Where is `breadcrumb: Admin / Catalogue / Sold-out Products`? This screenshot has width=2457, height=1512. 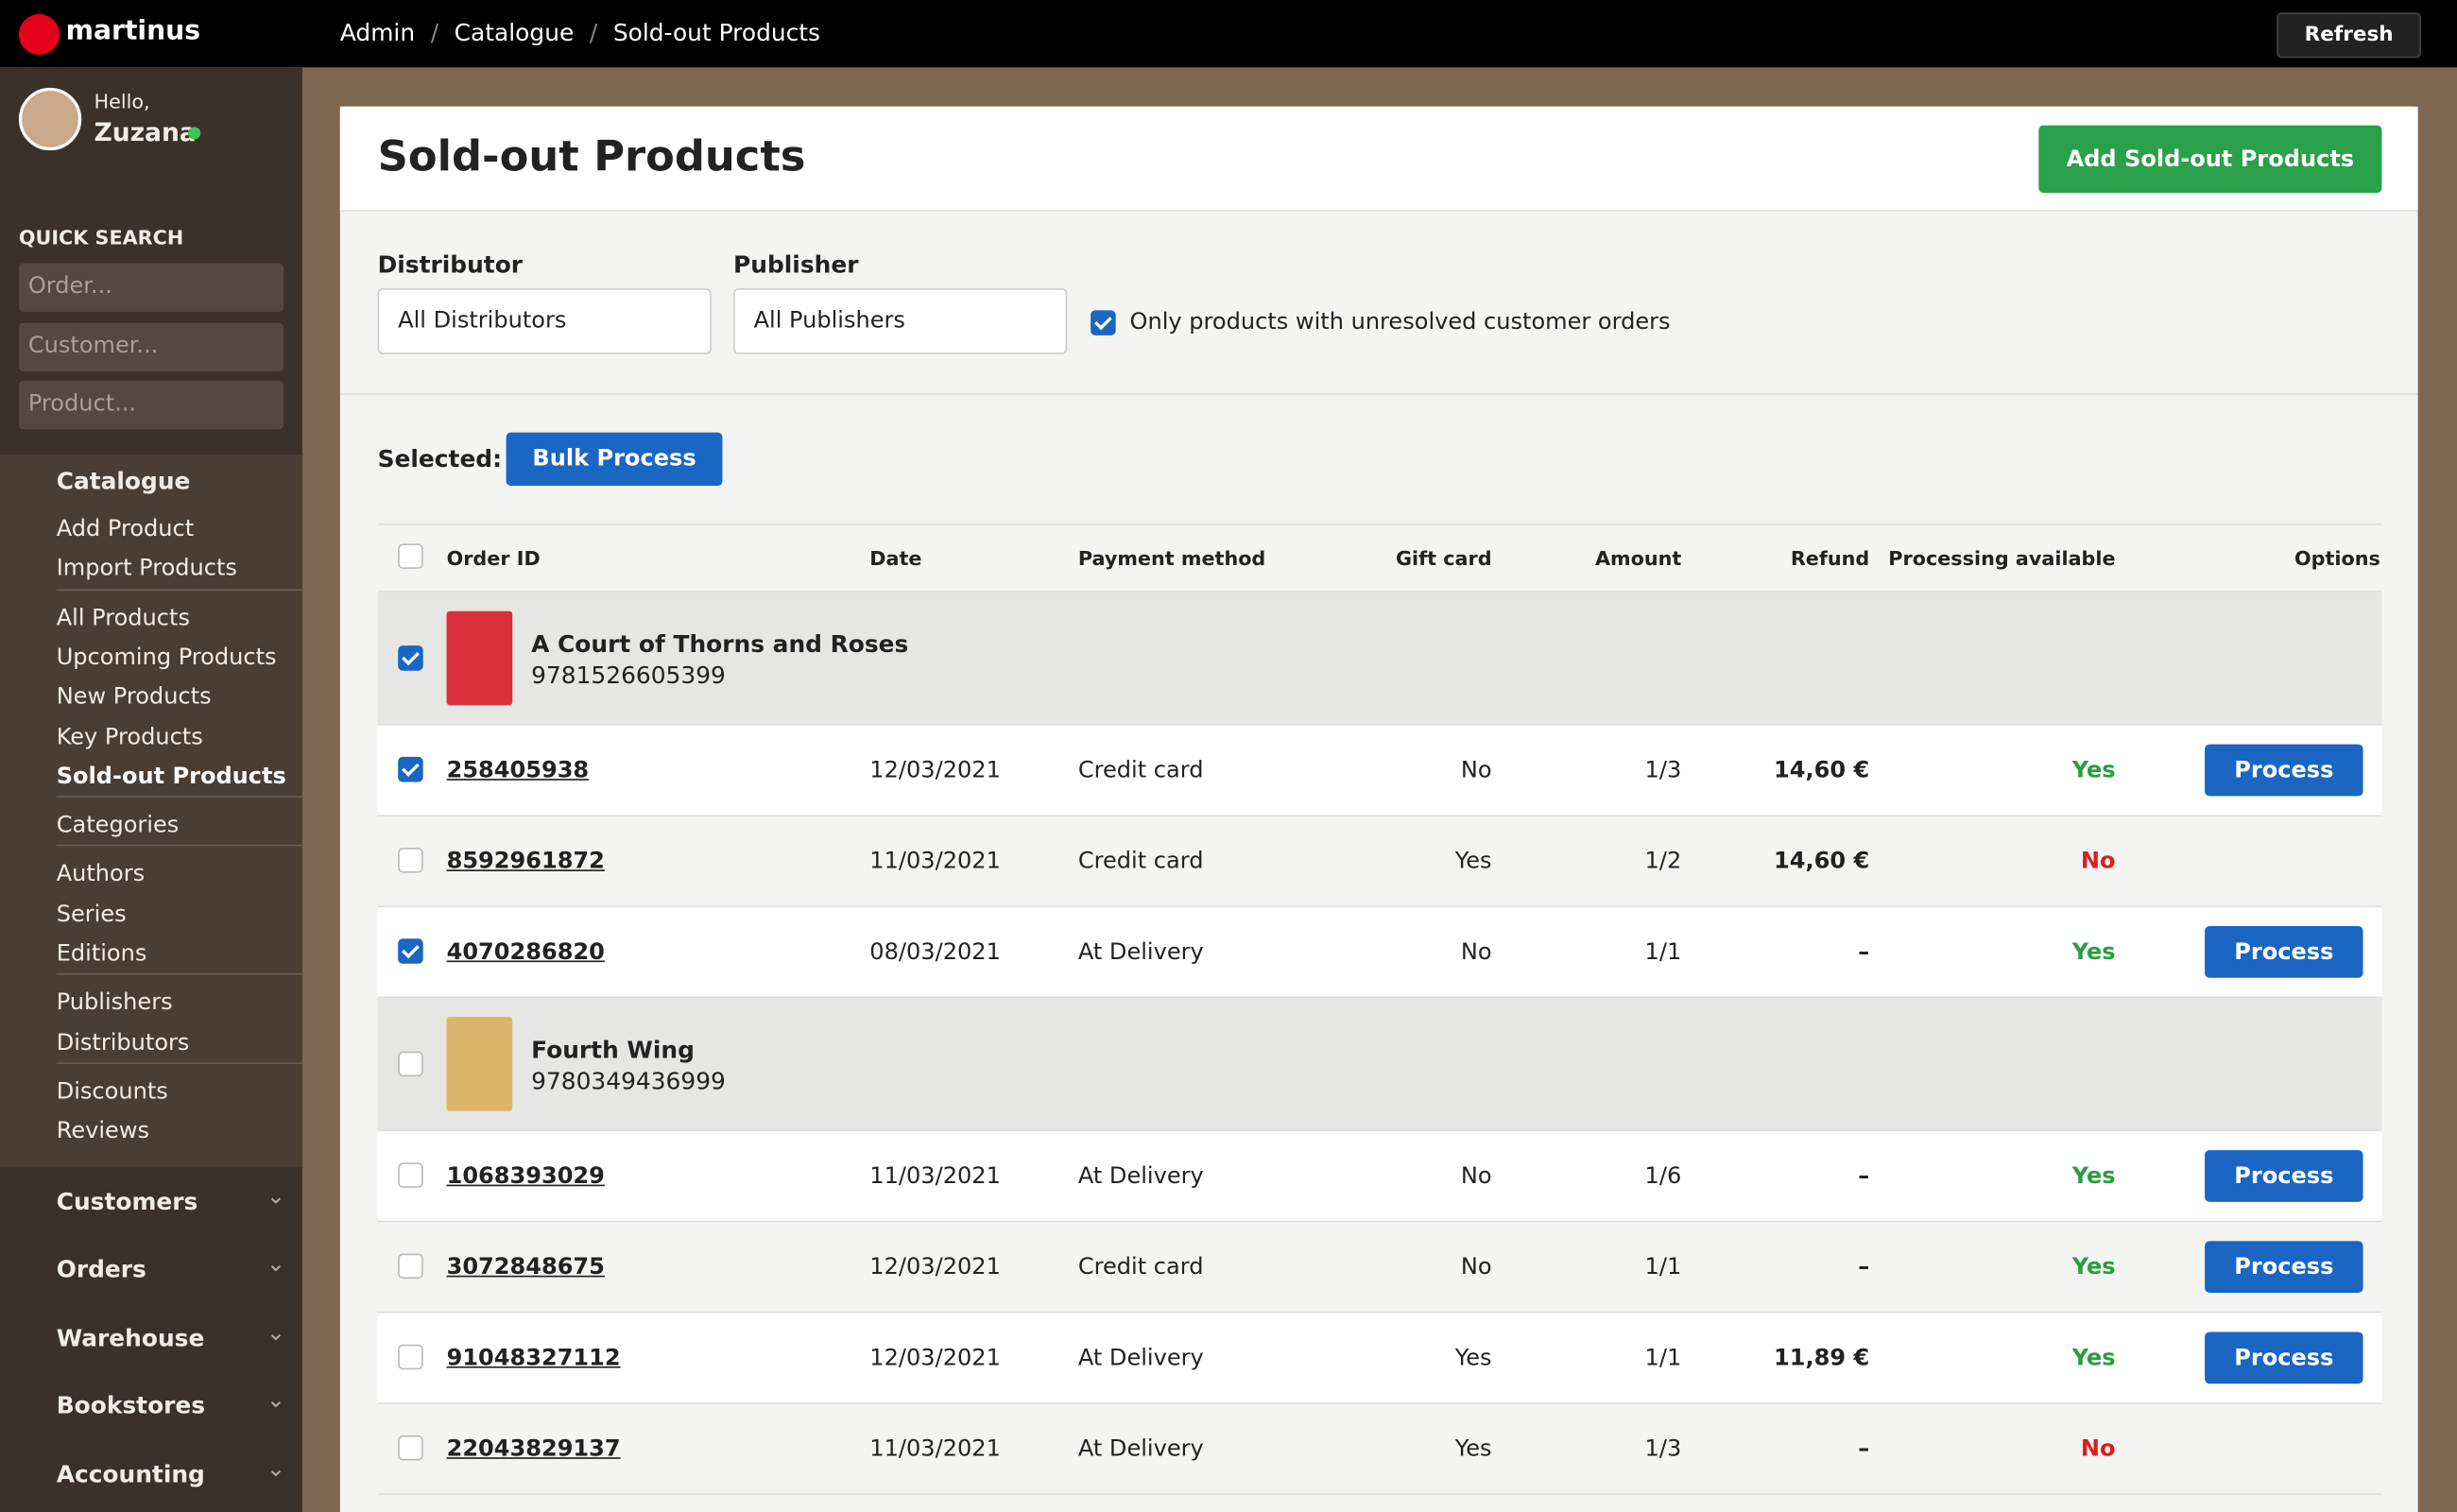 breadcrumb: Admin / Catalogue / Sold-out Products is located at coordinates (580, 33).